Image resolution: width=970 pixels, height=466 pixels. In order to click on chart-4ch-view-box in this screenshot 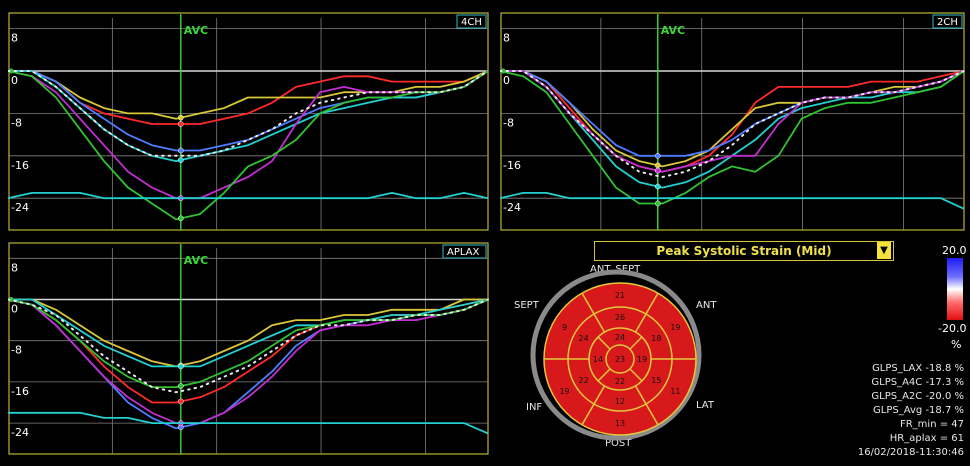, I will do `click(471, 21)`.